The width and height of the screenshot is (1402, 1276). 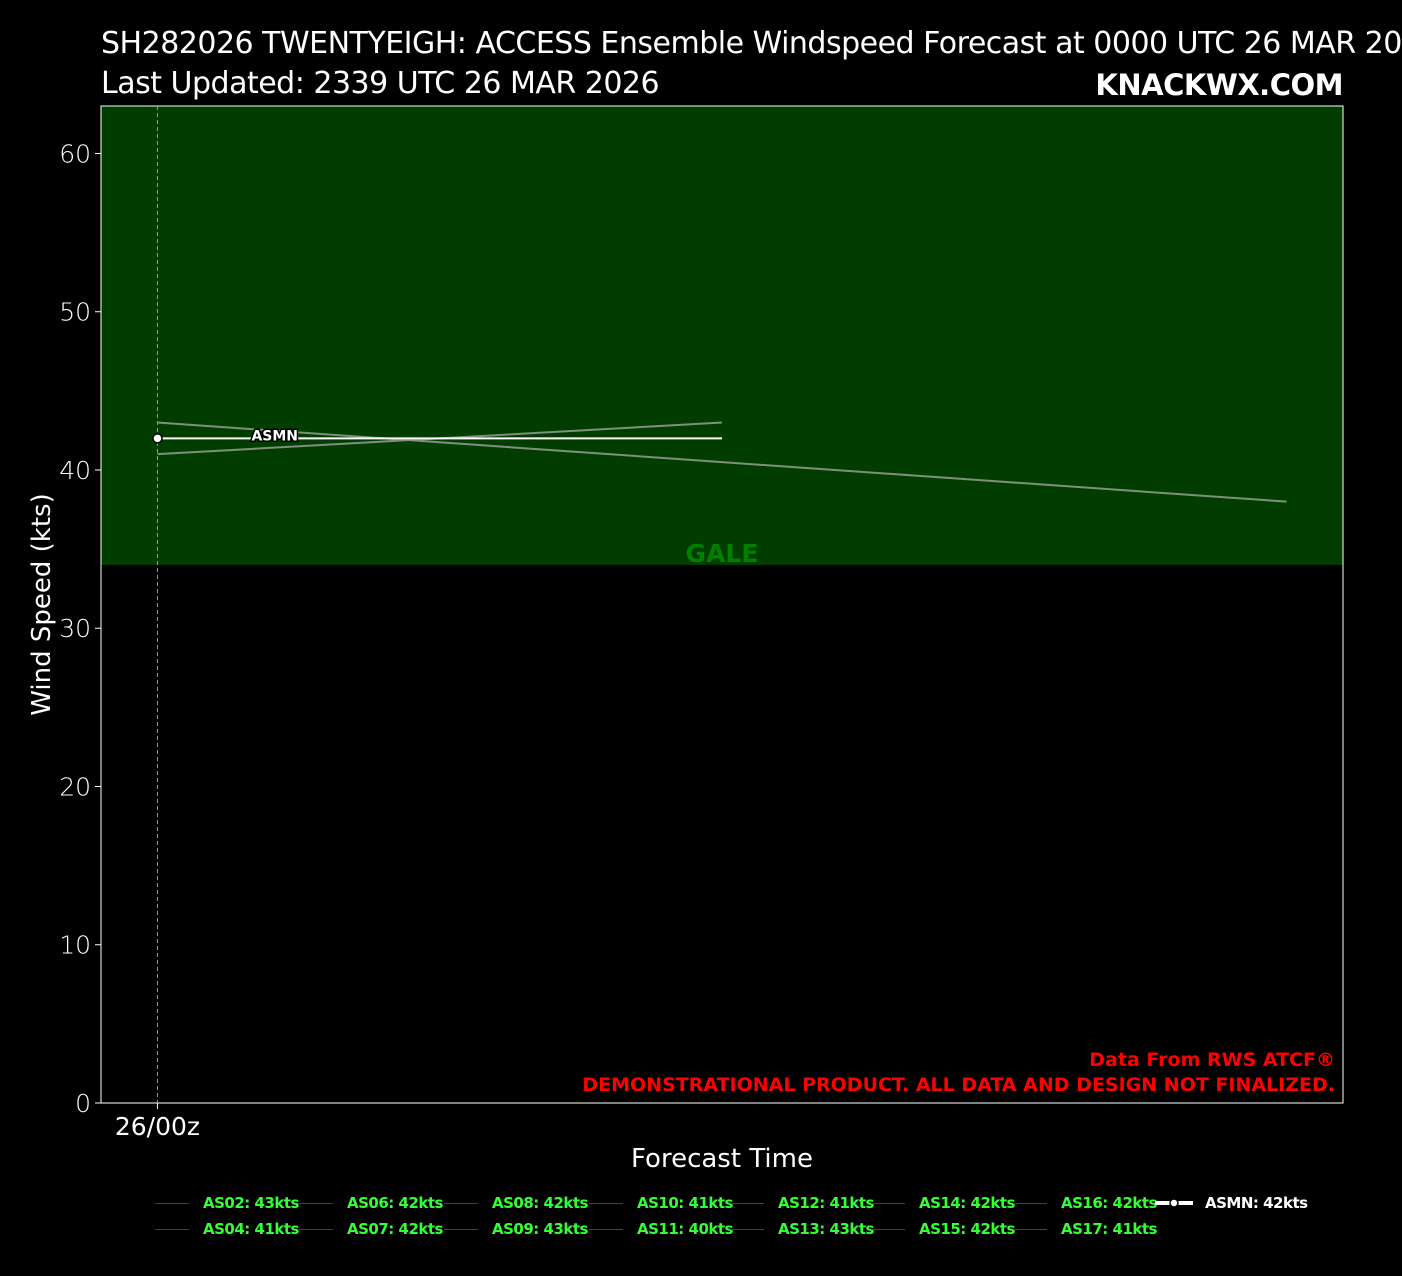 I want to click on legend-label: AS16: 42kts, so click(x=1109, y=1203).